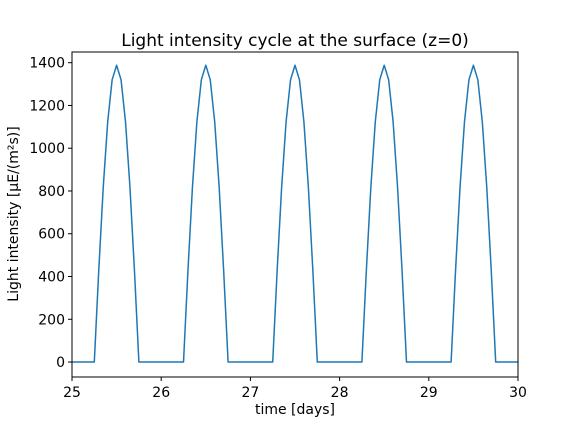 The width and height of the screenshot is (576, 432). I want to click on x-tick-label: 27, so click(250, 393).